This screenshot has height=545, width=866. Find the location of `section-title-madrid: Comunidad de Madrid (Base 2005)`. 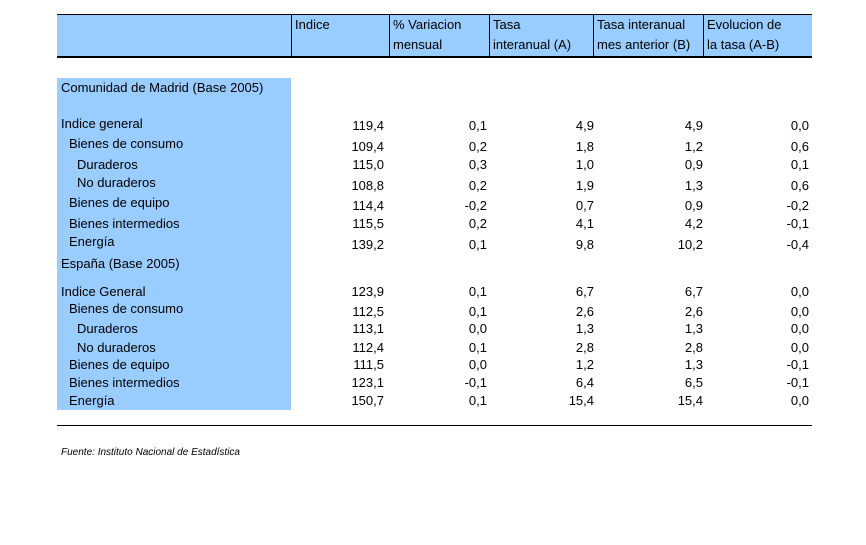

section-title-madrid: Comunidad de Madrid (Base 2005) is located at coordinates (162, 87).